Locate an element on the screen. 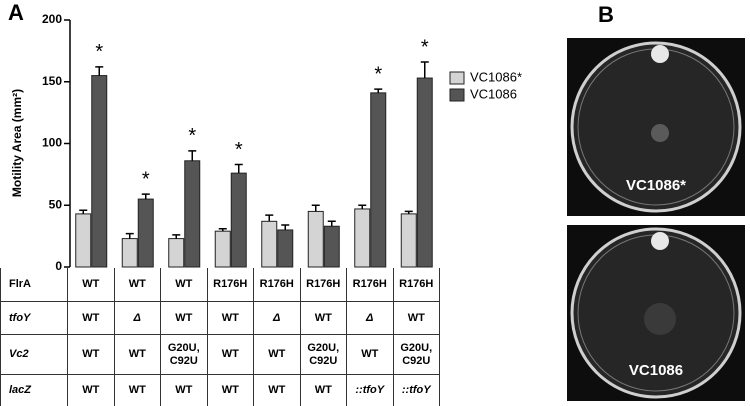 This screenshot has width=750, height=406. y-tick-label: 0 is located at coordinates (58, 266).